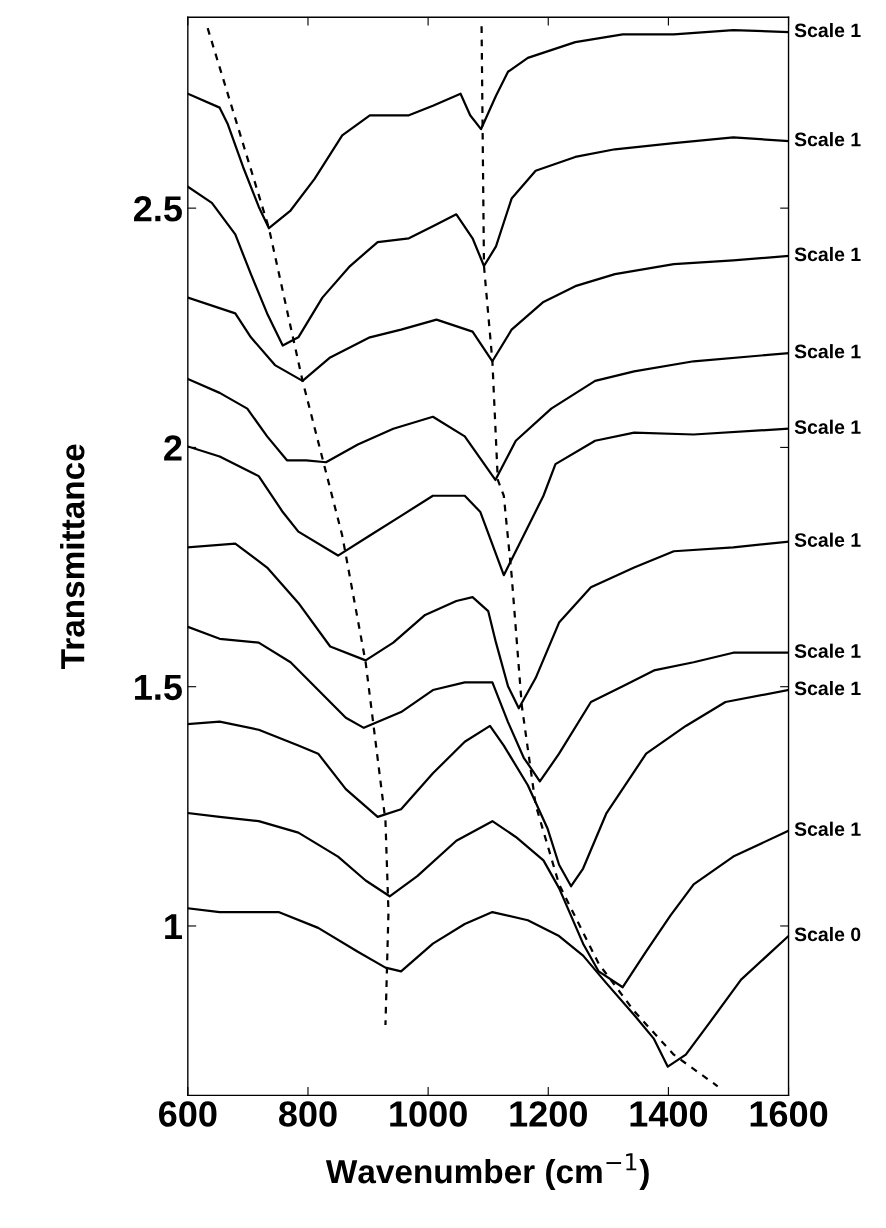 This screenshot has height=1228, width=886. I want to click on y-tick-label: 1.5, so click(158, 687).